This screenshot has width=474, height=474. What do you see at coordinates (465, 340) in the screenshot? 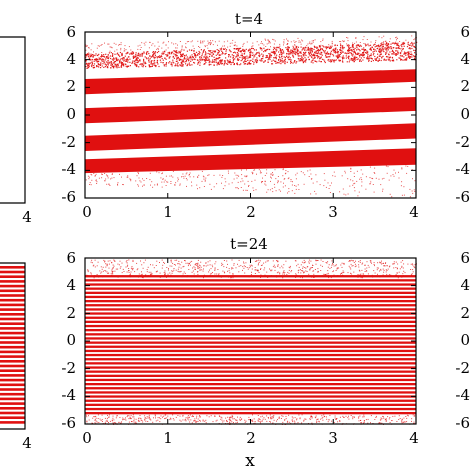
I see `y-tick-label: 0` at bounding box center [465, 340].